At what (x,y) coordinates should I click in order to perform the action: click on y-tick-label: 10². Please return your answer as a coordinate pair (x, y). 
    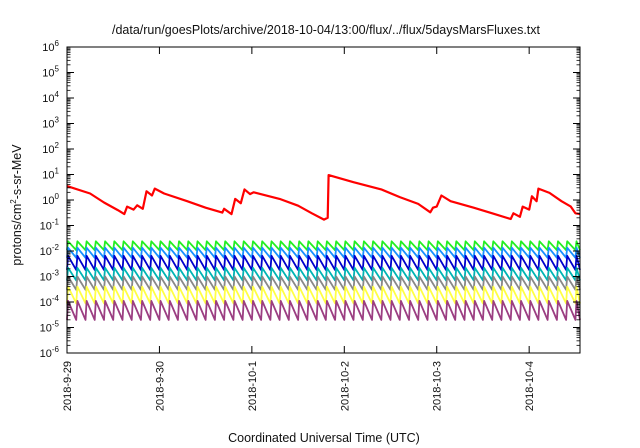
    Looking at the image, I should click on (50, 148).